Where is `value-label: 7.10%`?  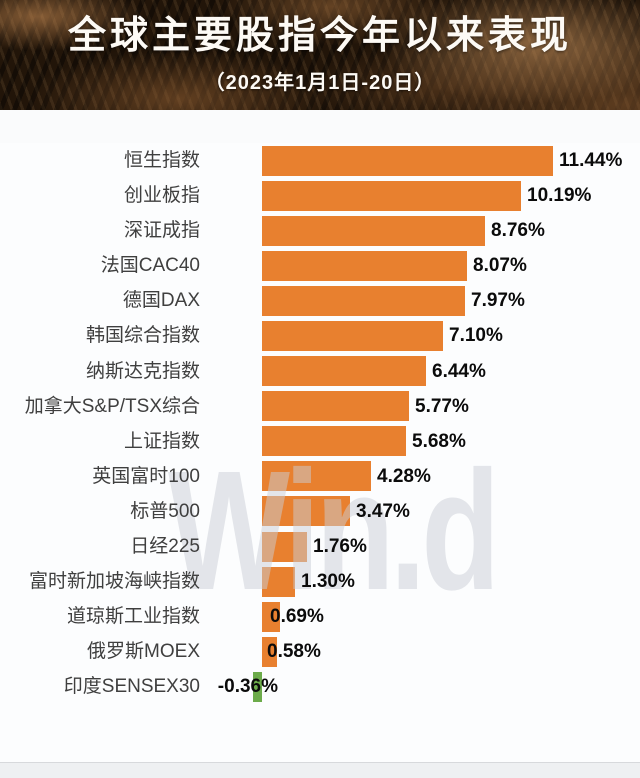 value-label: 7.10% is located at coordinates (476, 336).